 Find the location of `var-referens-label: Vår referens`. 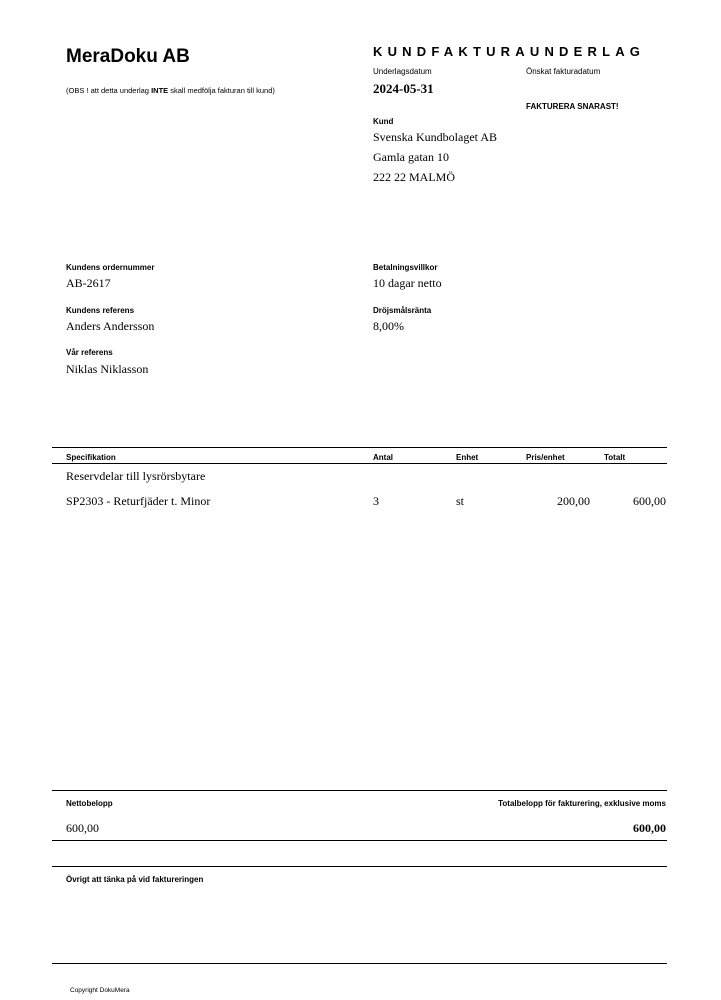

var-referens-label: Vår referens is located at coordinates (89, 352).